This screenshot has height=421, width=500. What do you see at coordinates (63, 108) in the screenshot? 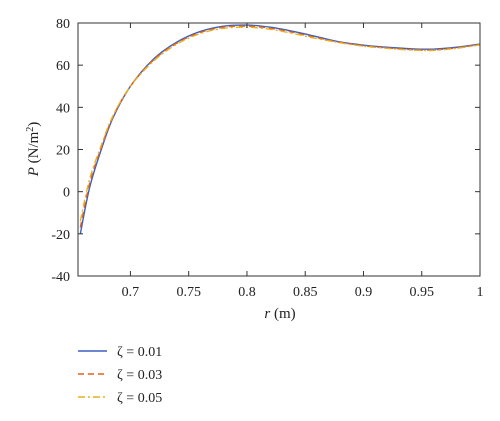
I see `y-tick-label: 40` at bounding box center [63, 108].